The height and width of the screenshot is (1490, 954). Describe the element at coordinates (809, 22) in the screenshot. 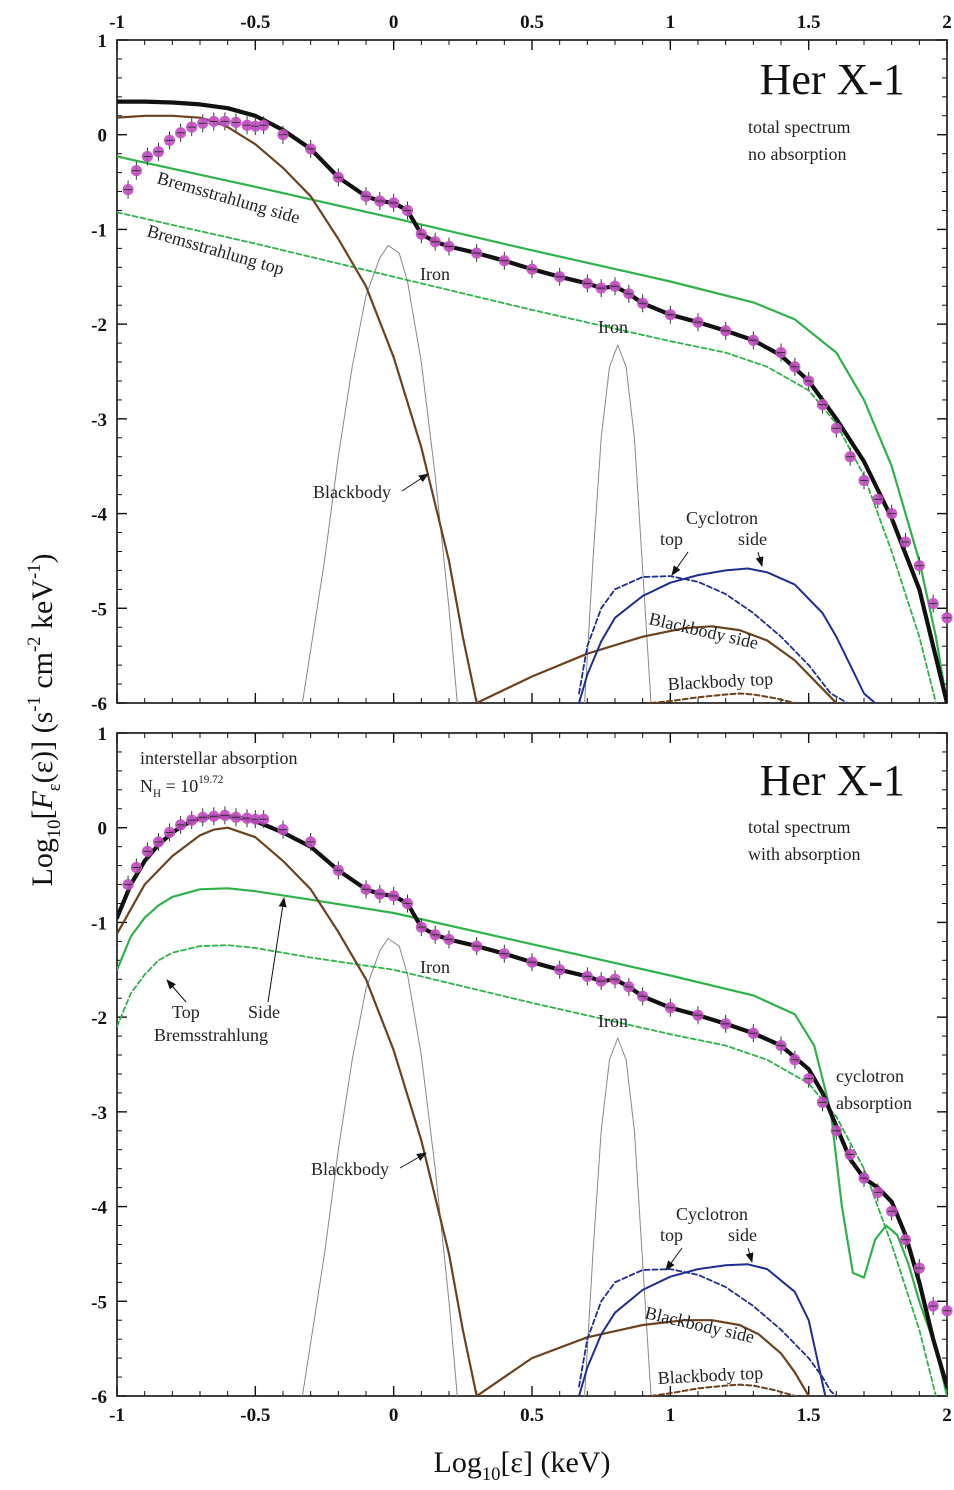

I see `x-tick-label: 1.5` at that location.